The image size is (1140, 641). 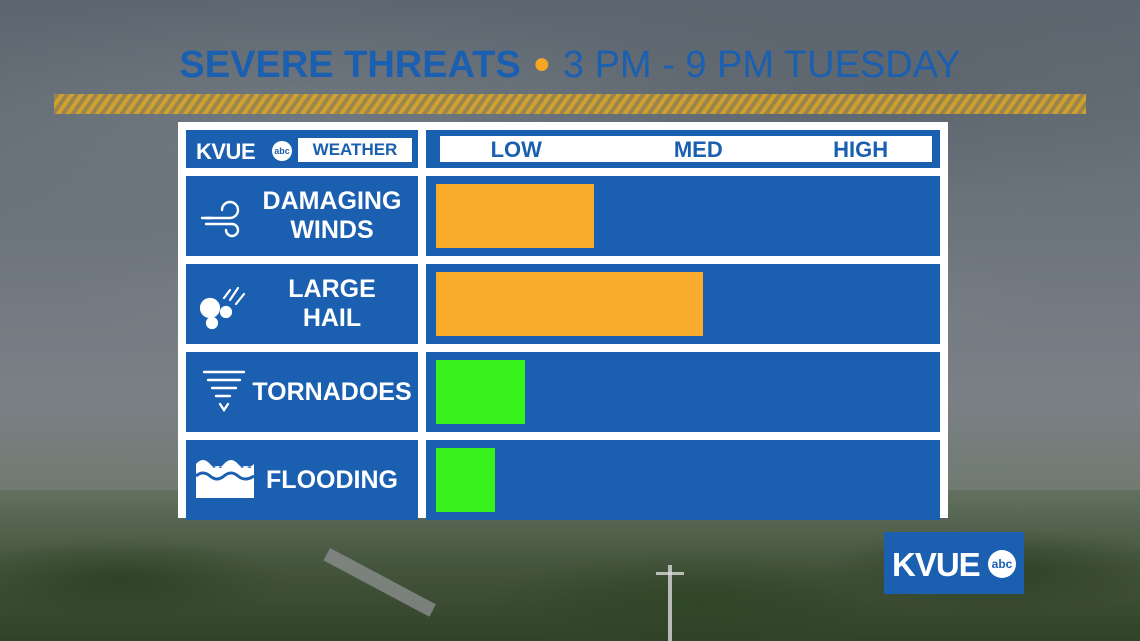 What do you see at coordinates (670, 573) in the screenshot?
I see `utility-pole-arm` at bounding box center [670, 573].